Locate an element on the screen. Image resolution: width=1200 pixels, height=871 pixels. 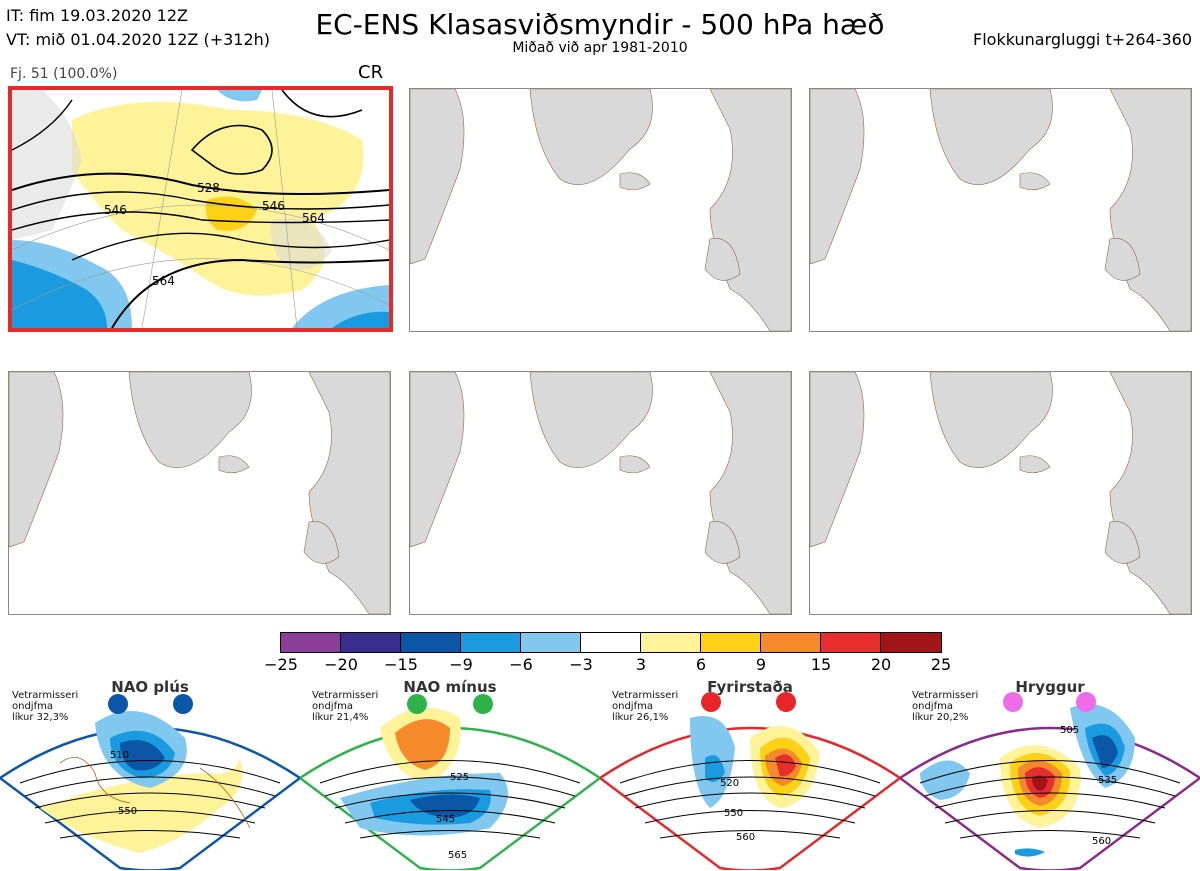
svg-text: 510 is located at coordinates (119, 755).